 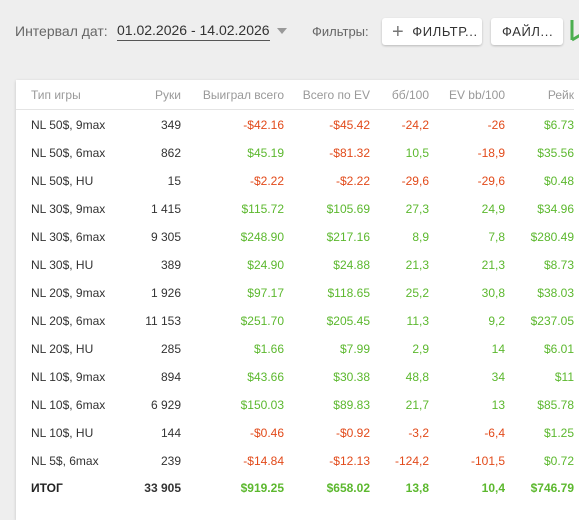 What do you see at coordinates (498, 349) in the screenshot?
I see `cell-ev-bb100: 14` at bounding box center [498, 349].